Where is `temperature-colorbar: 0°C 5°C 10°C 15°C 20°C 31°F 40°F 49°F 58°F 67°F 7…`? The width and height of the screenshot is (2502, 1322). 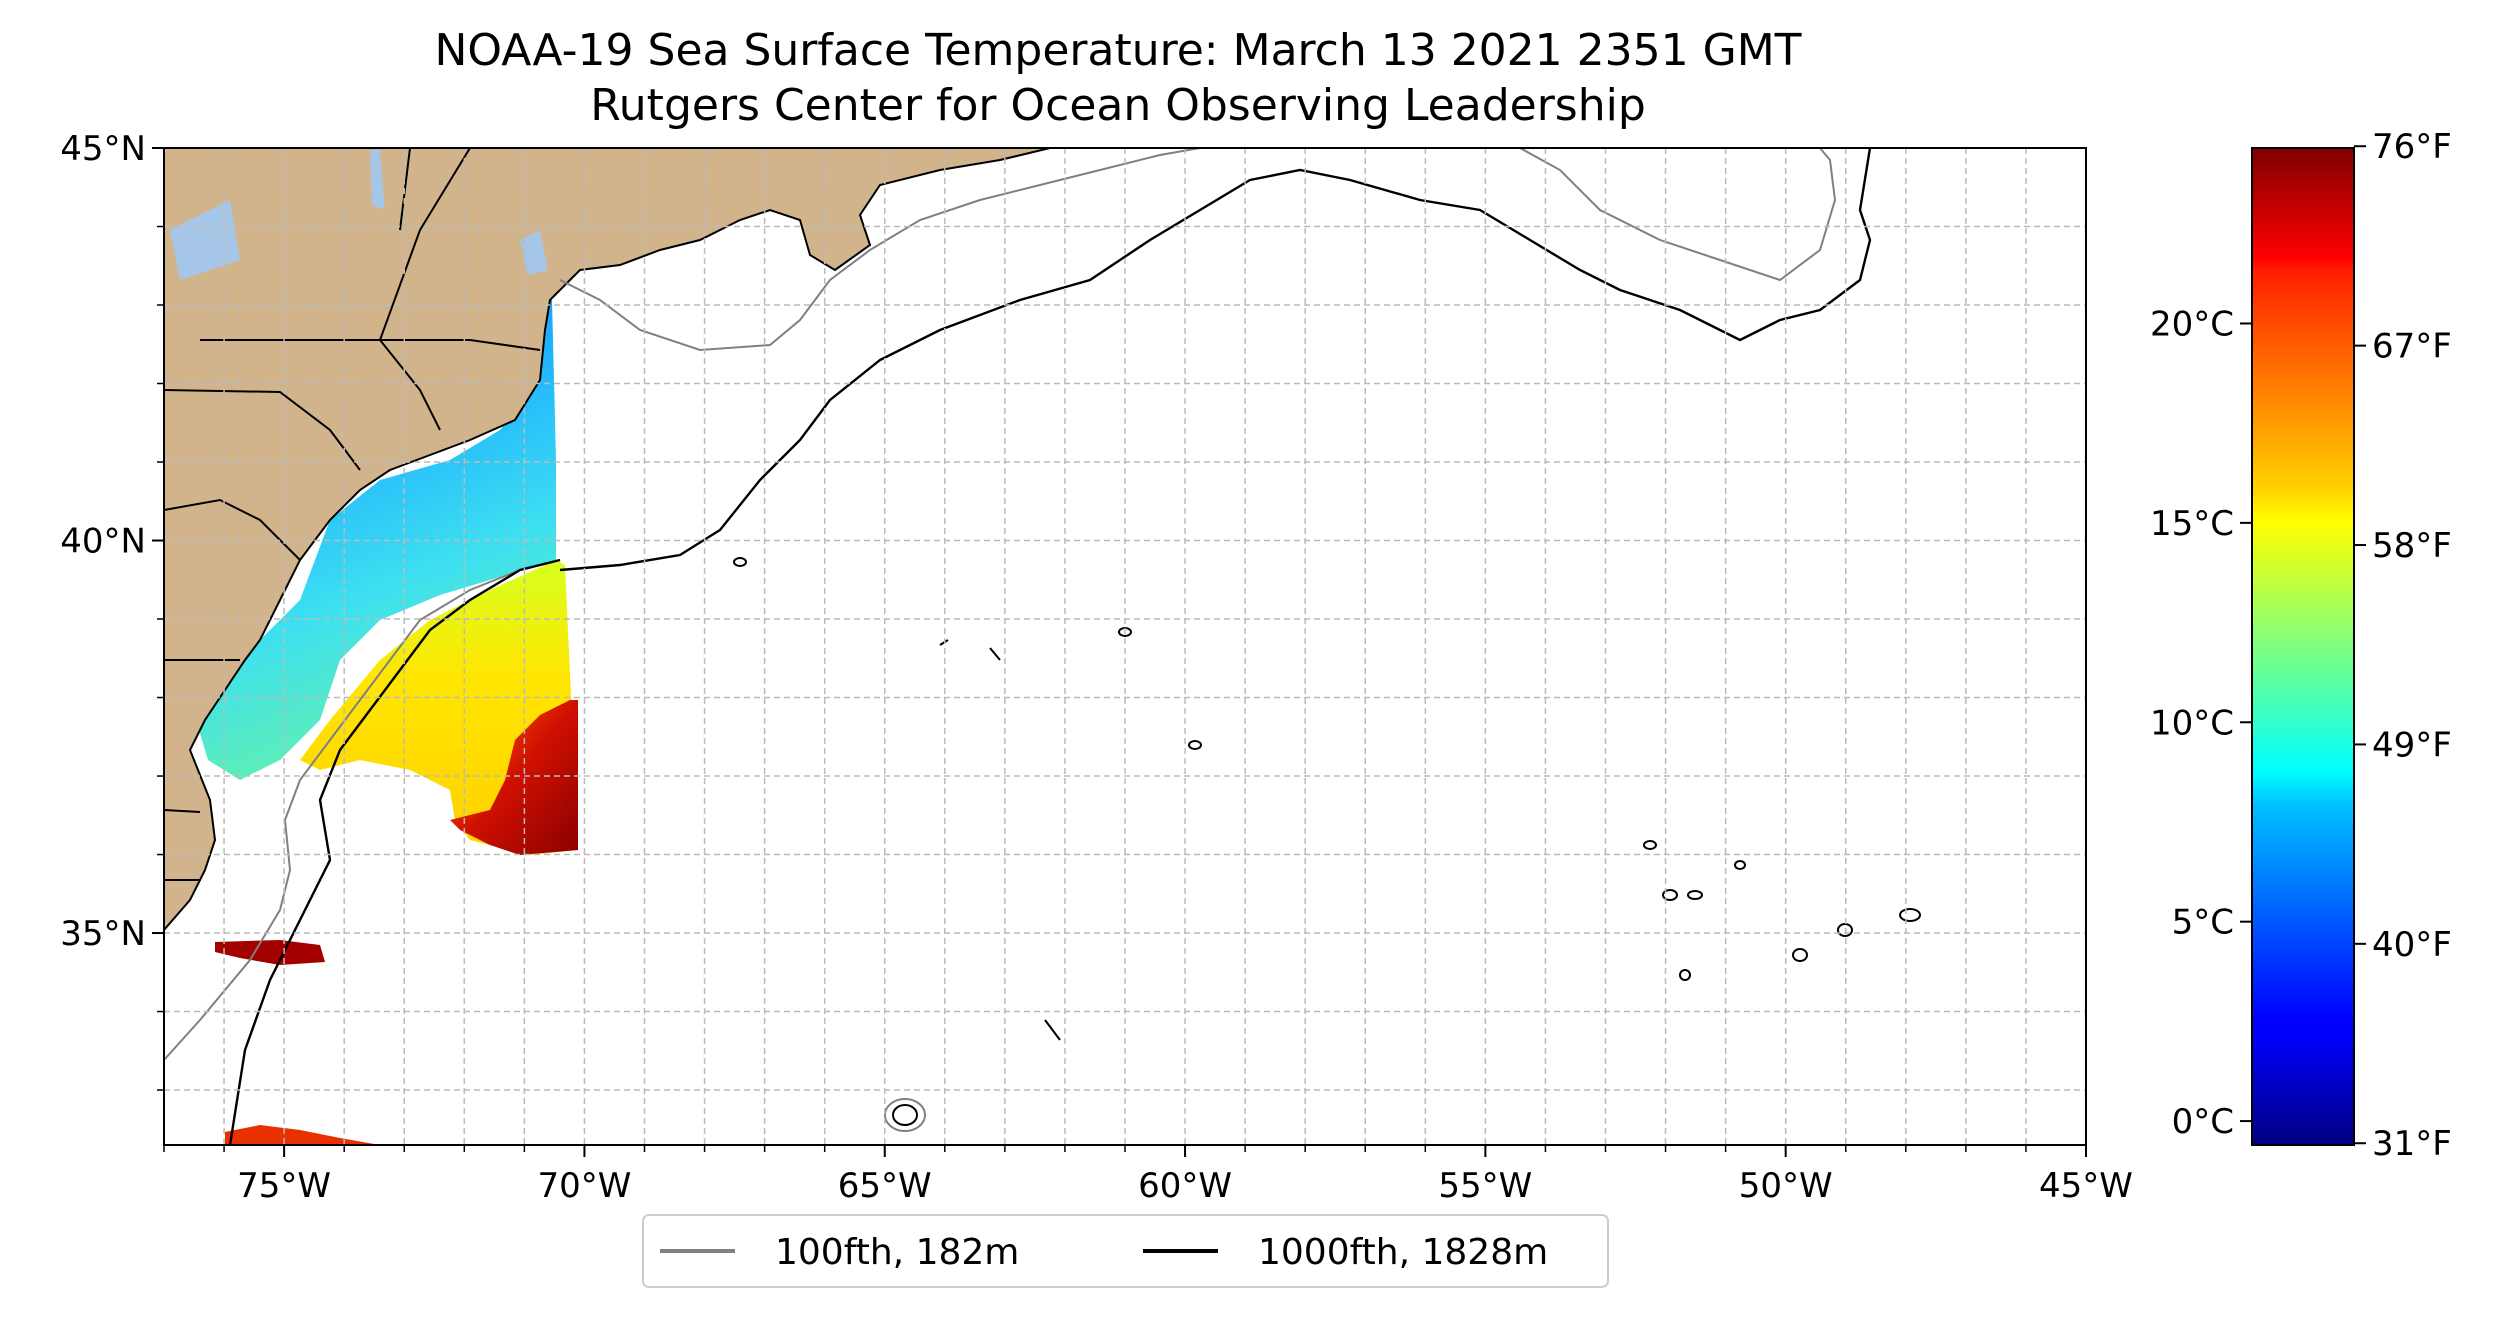
temperature-colorbar: 0°C 5°C 10°C 15°C 20°C 31°F 40°F 49°F 58°F 67°F 7… is located at coordinates (2301, 645).